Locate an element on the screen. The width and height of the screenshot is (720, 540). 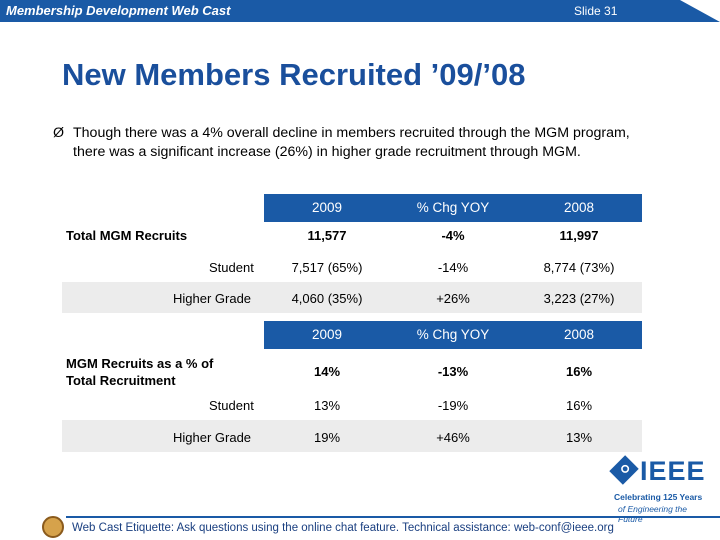
table2-header-2009: 2009 is located at coordinates (327, 334).